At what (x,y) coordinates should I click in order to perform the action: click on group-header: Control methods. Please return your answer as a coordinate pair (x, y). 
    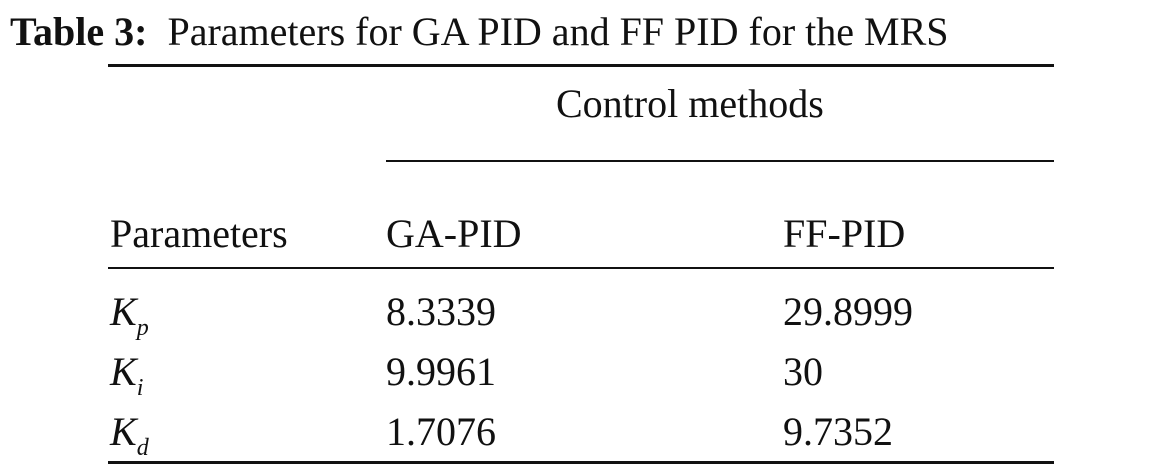
    Looking at the image, I should click on (690, 103).